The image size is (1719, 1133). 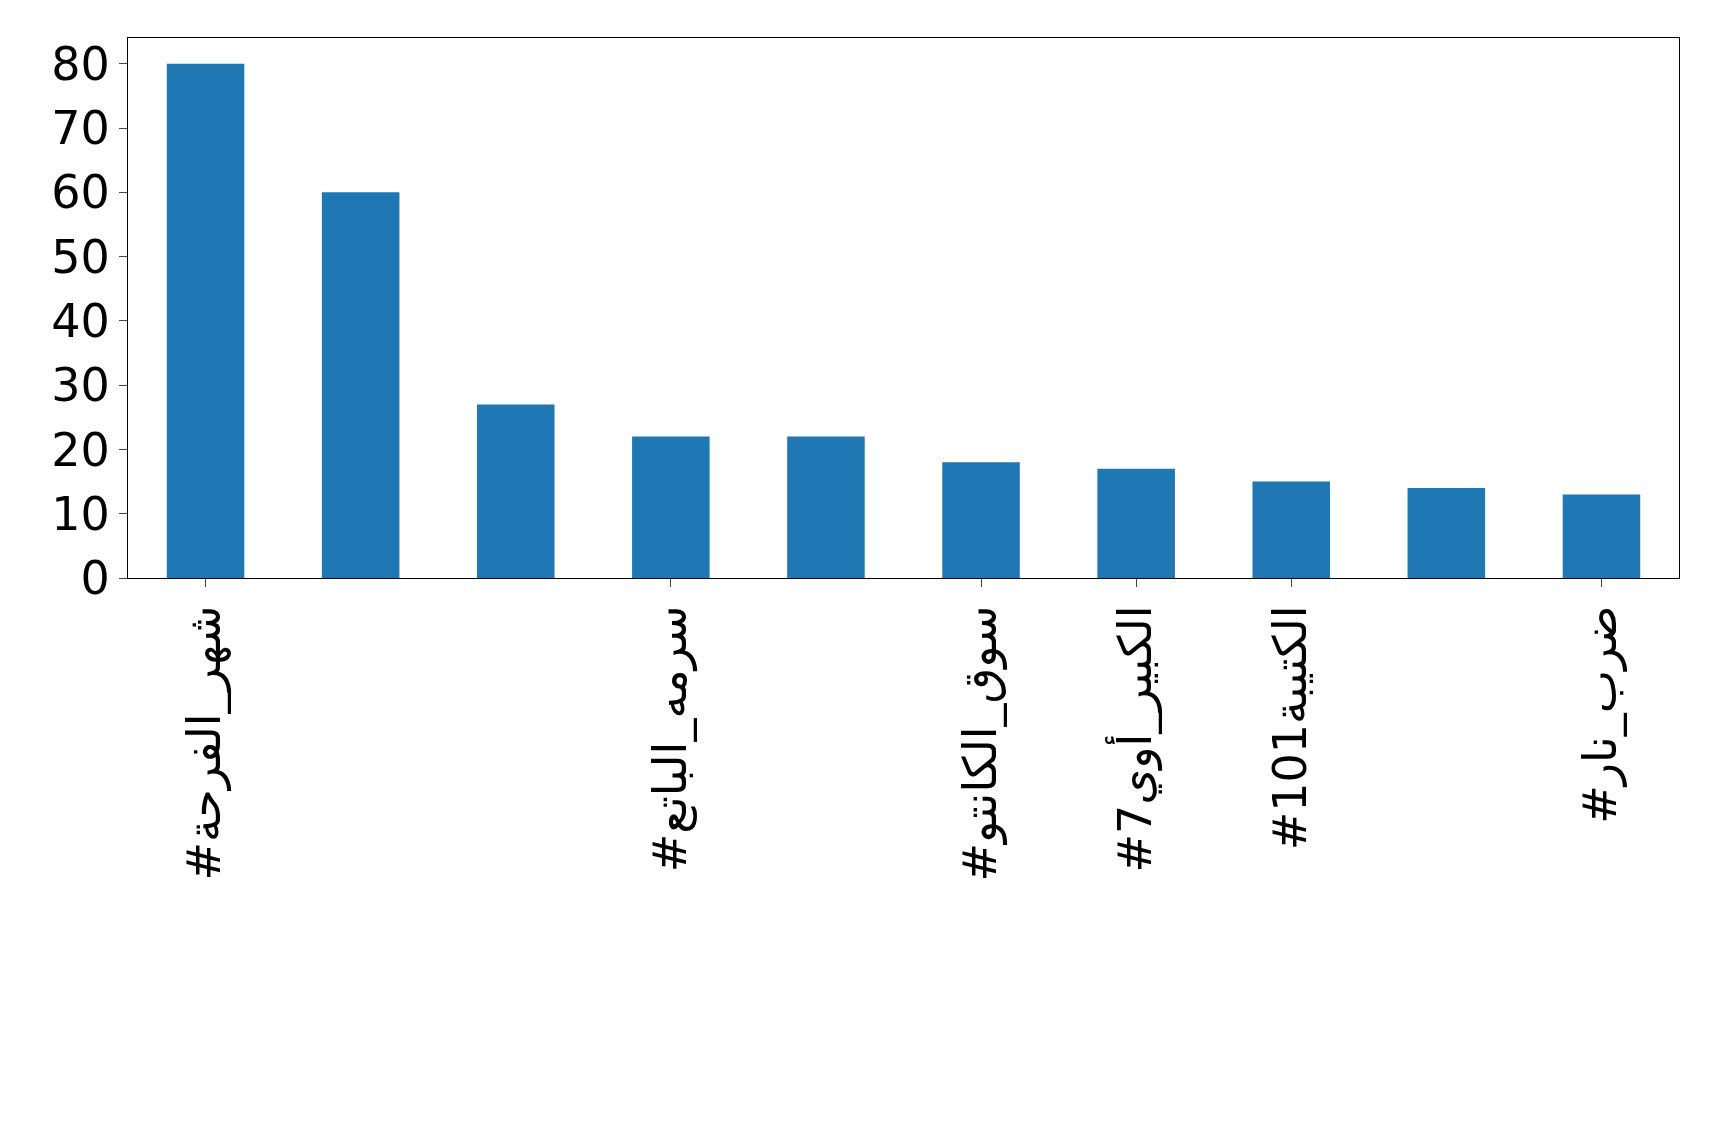 I want to click on x-tick-label: #سوق_الكانتو, so click(x=980, y=743).